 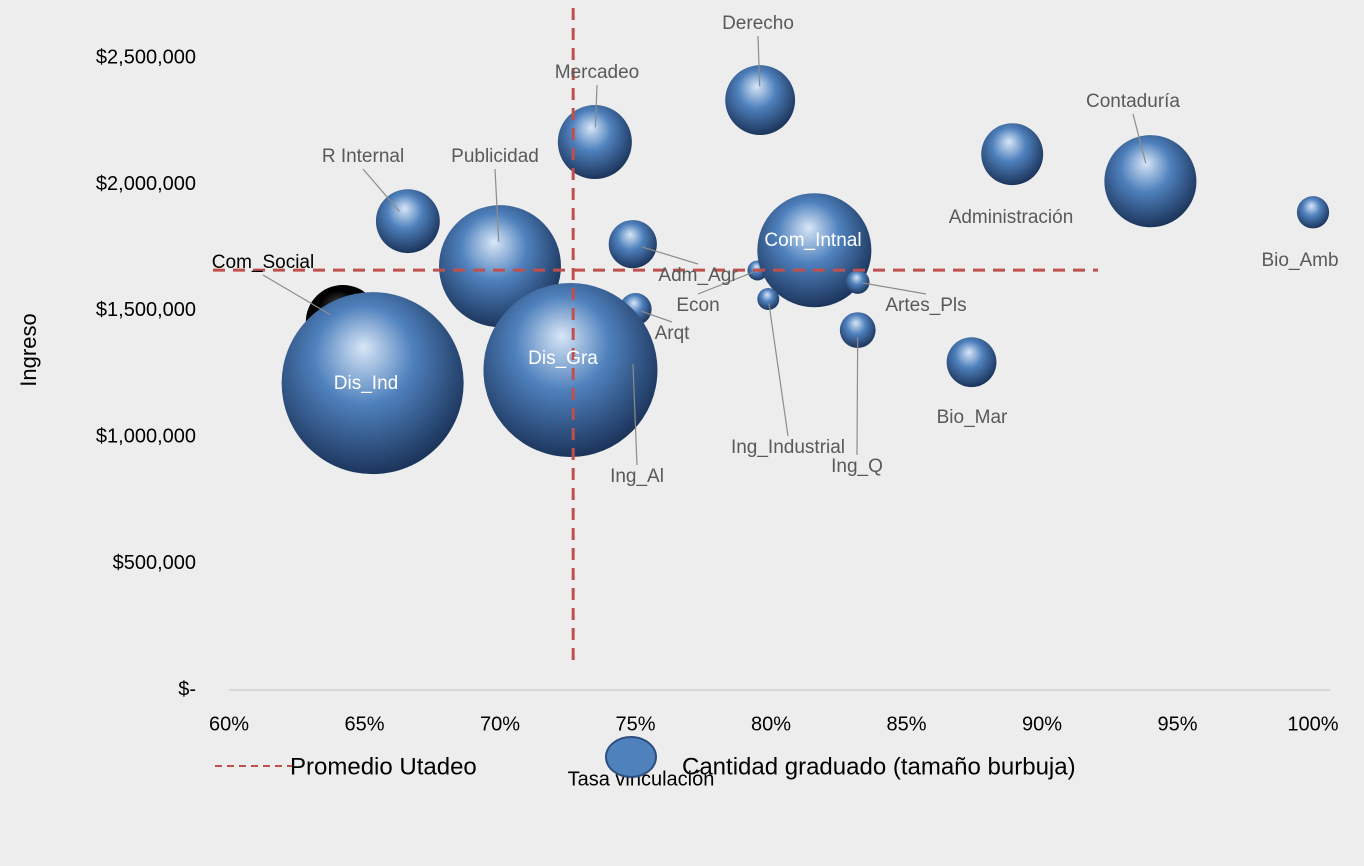 What do you see at coordinates (1042, 724) in the screenshot?
I see `x-tick-label: 90%` at bounding box center [1042, 724].